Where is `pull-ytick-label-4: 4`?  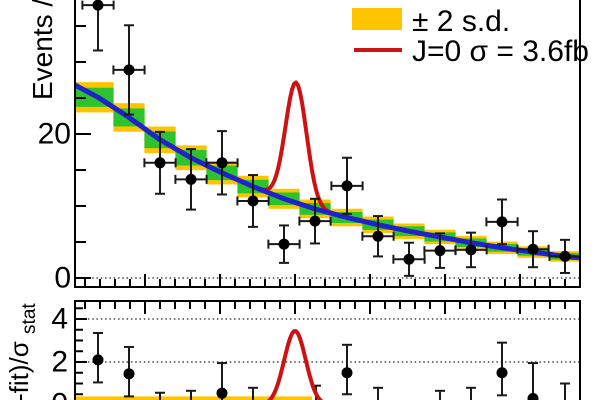
pull-ytick-label-4: 4 is located at coordinates (59, 319).